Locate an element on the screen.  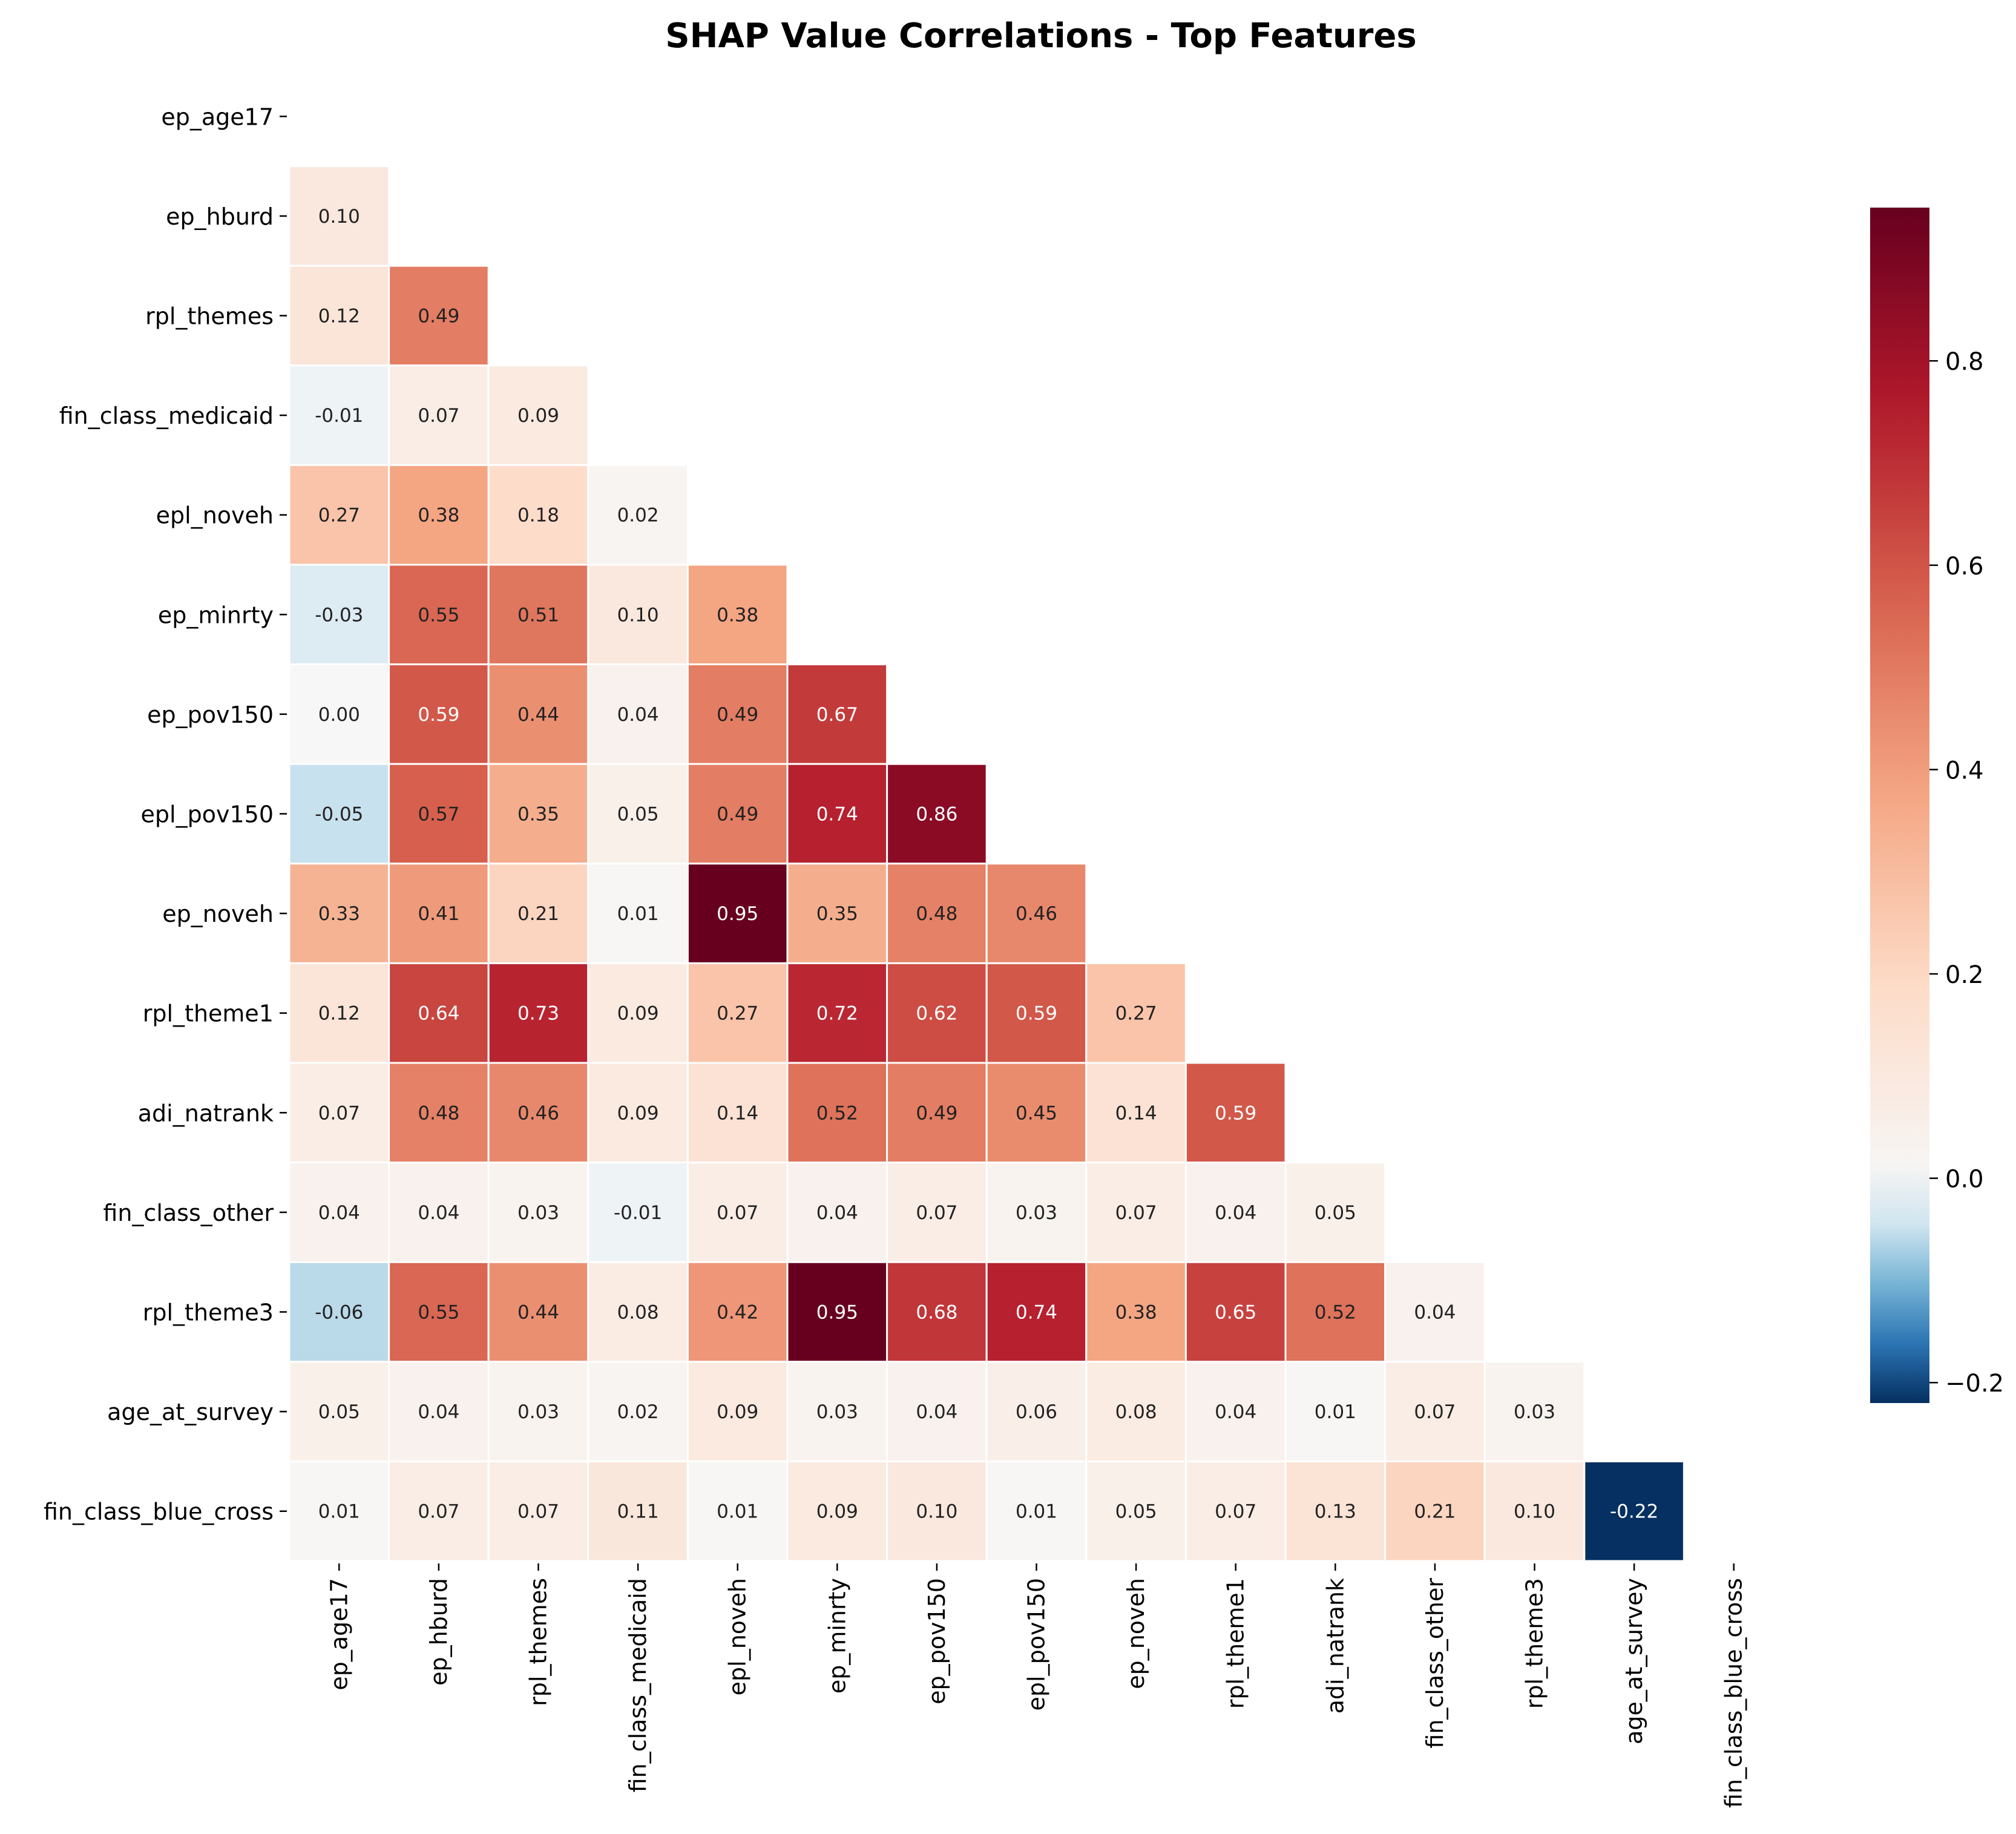
y-tick-label: ep_pov150 is located at coordinates (210, 715).